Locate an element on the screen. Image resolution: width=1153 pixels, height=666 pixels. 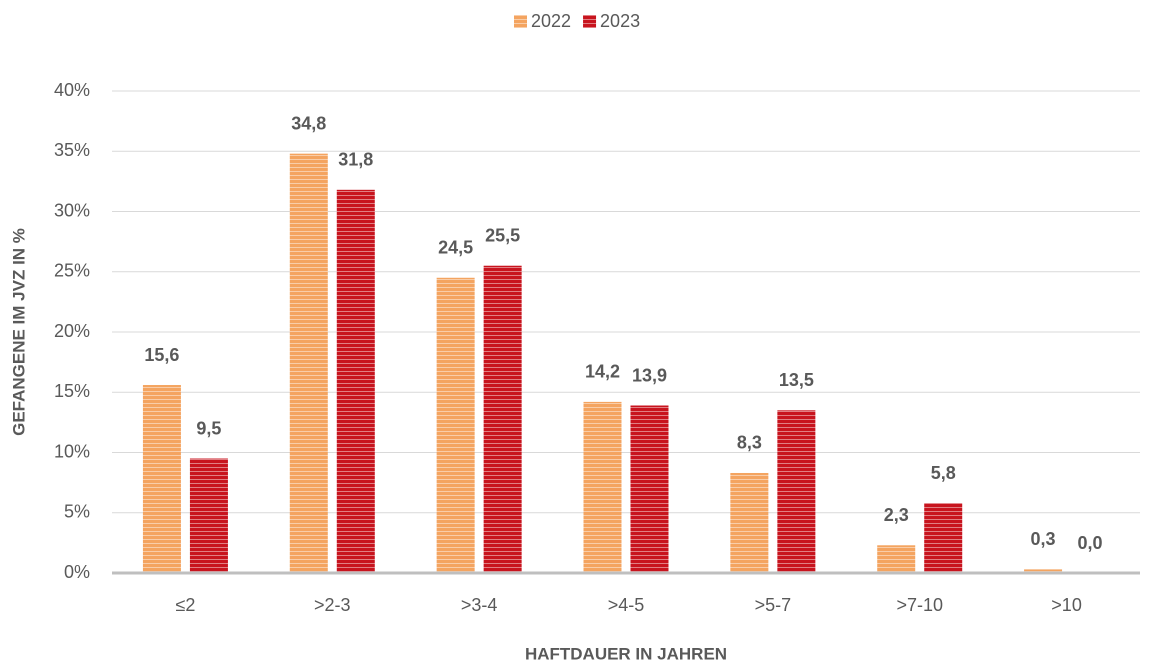
data-label: 2,3 is located at coordinates (896, 515).